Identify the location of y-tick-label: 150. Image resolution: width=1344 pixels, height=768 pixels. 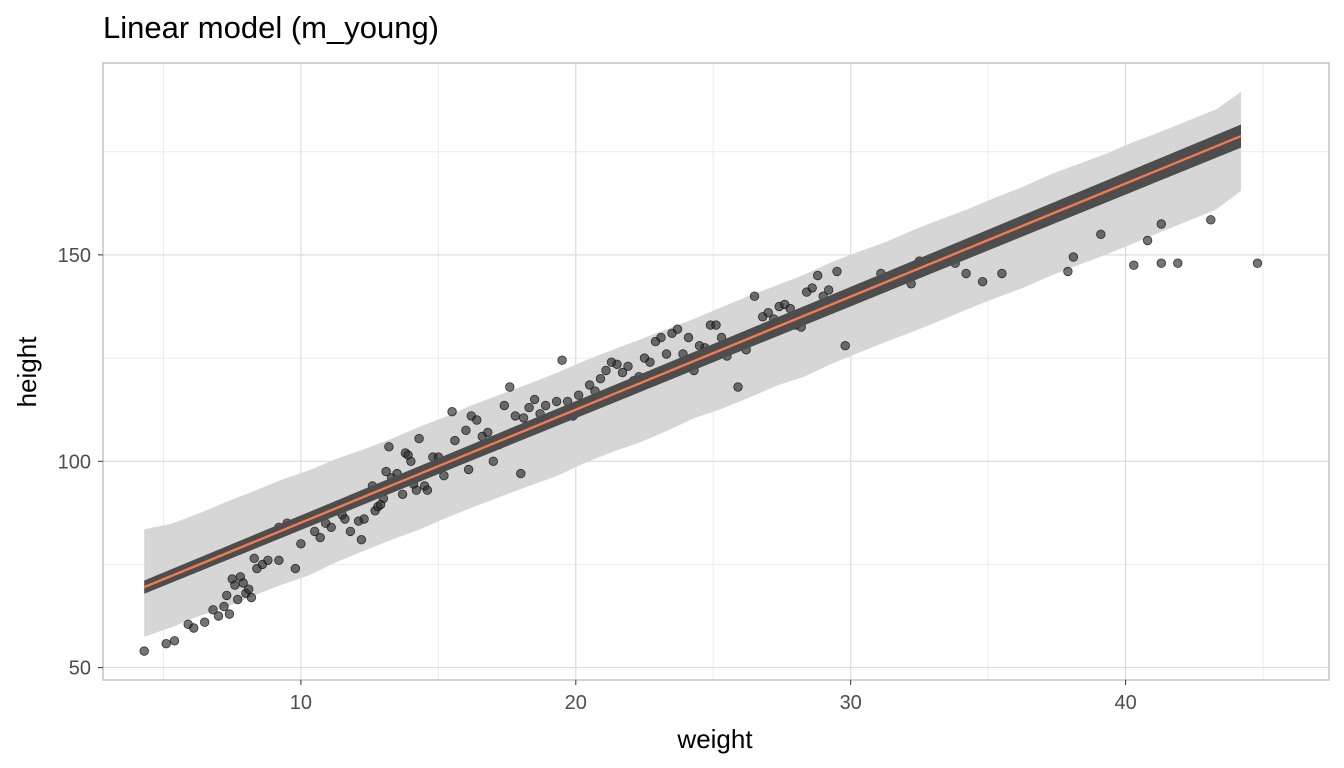
(74, 256).